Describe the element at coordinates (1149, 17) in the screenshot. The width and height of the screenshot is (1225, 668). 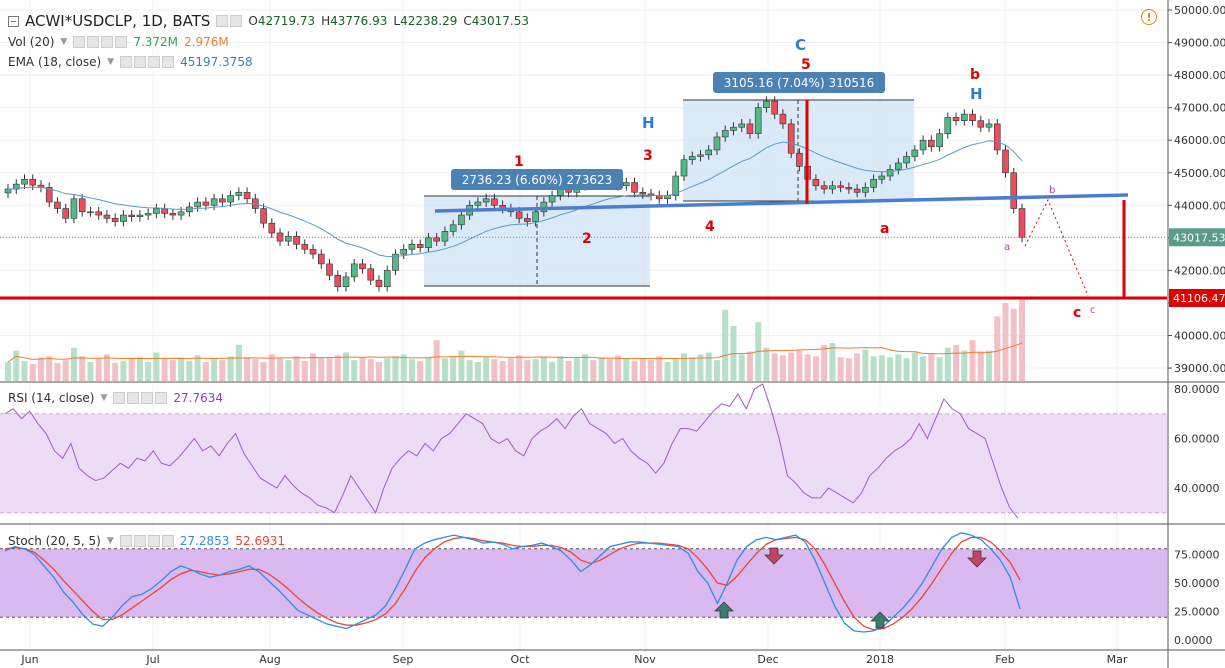
I see `exclamation-icon: !` at that location.